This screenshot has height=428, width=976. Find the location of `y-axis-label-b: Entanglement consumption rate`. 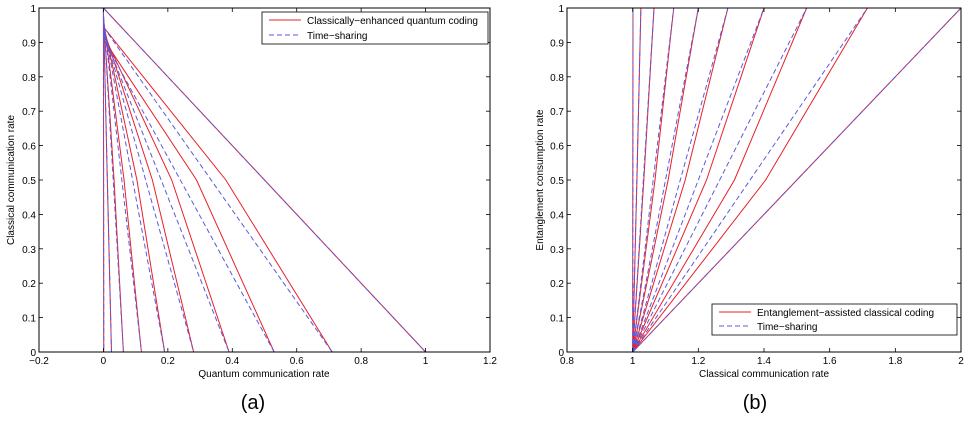

y-axis-label-b: Entanglement consumption rate is located at coordinates (540, 180).